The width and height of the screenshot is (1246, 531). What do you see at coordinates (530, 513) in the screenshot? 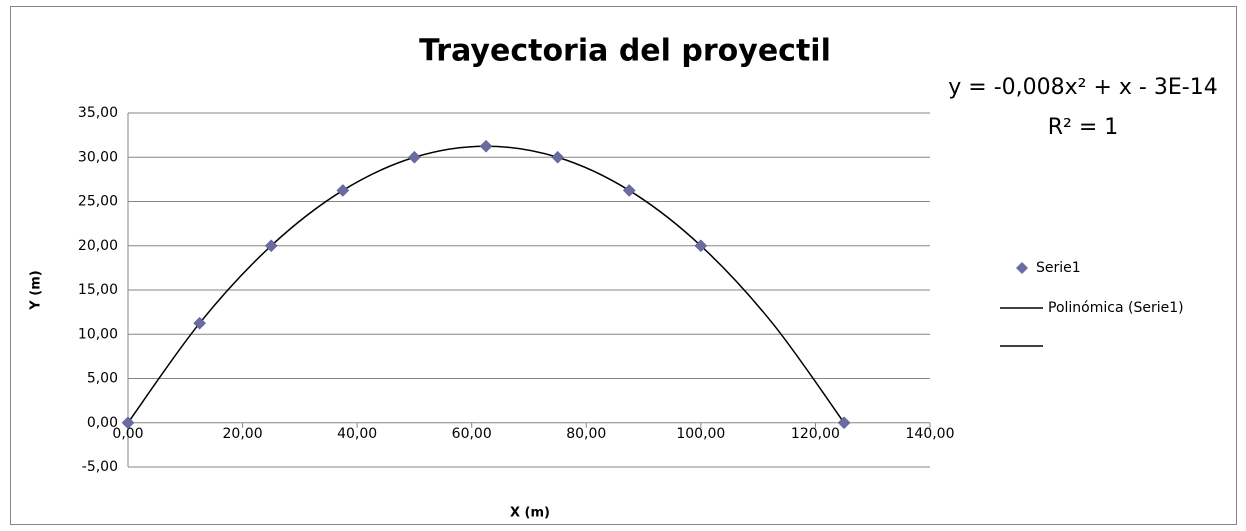
I see `x-axis-label: X (m)` at bounding box center [530, 513].